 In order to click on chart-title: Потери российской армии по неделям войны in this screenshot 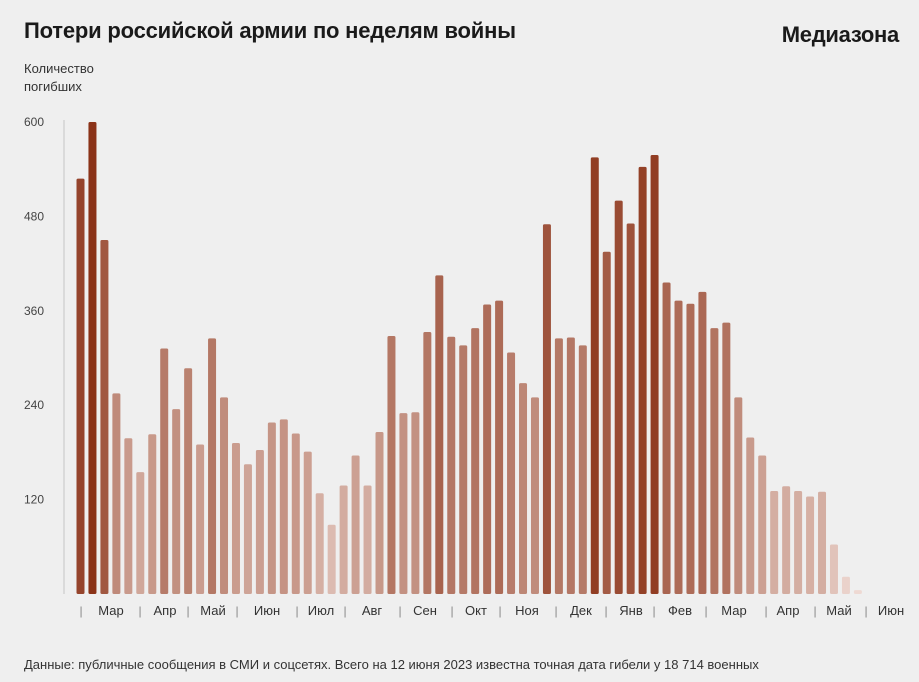, I will do `click(270, 30)`.